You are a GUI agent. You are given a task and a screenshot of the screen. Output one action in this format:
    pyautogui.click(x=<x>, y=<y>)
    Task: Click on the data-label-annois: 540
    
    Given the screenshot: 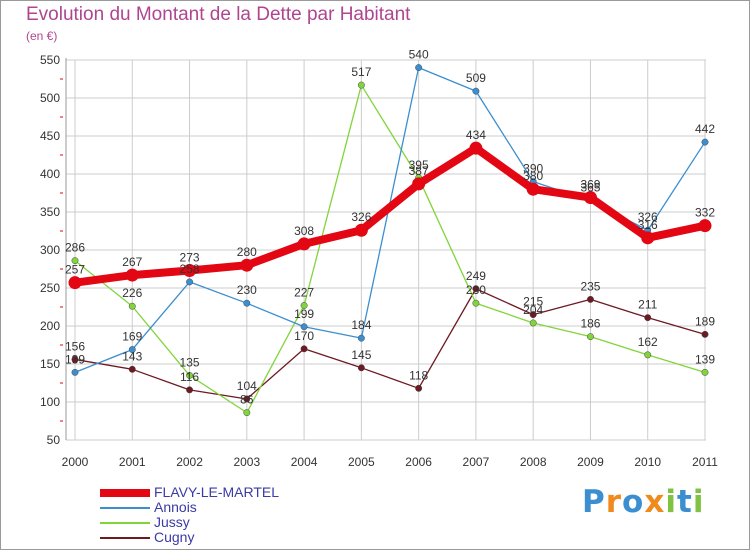 What is the action you would take?
    pyautogui.click(x=419, y=55)
    